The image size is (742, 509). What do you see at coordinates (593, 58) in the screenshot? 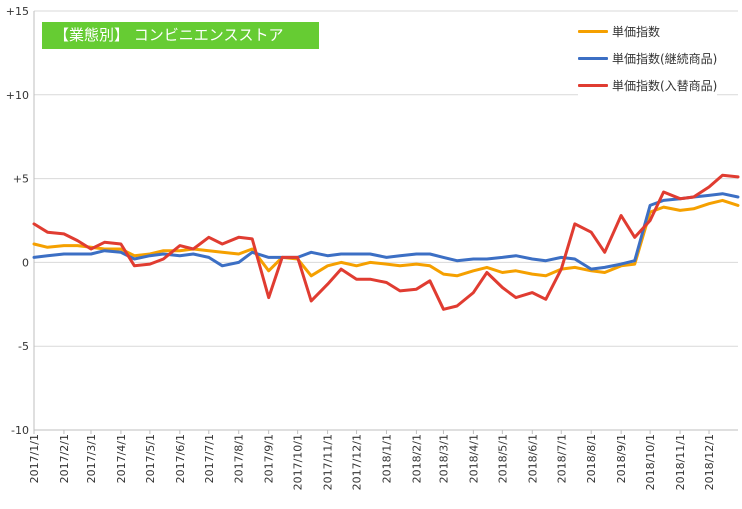
I see `legend-swatch-continued-products` at bounding box center [593, 58].